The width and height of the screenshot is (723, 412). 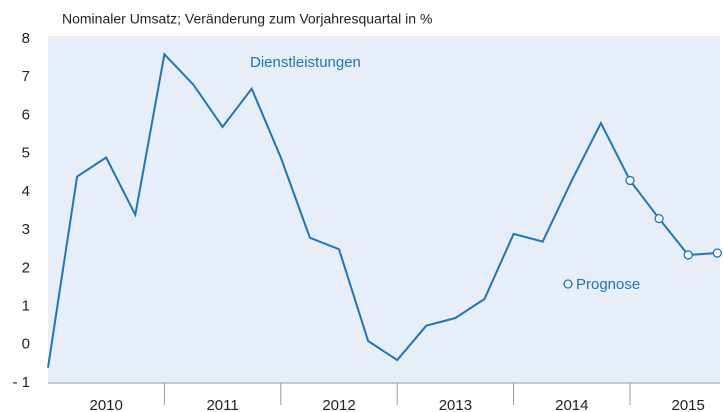 I want to click on y-tick-label: 6, so click(x=26, y=114).